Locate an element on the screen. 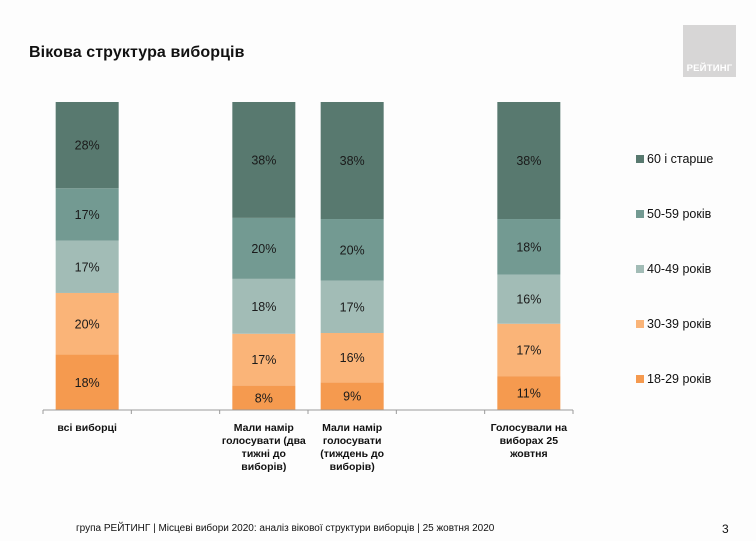 The image size is (756, 541). data-label: 8% is located at coordinates (264, 398).